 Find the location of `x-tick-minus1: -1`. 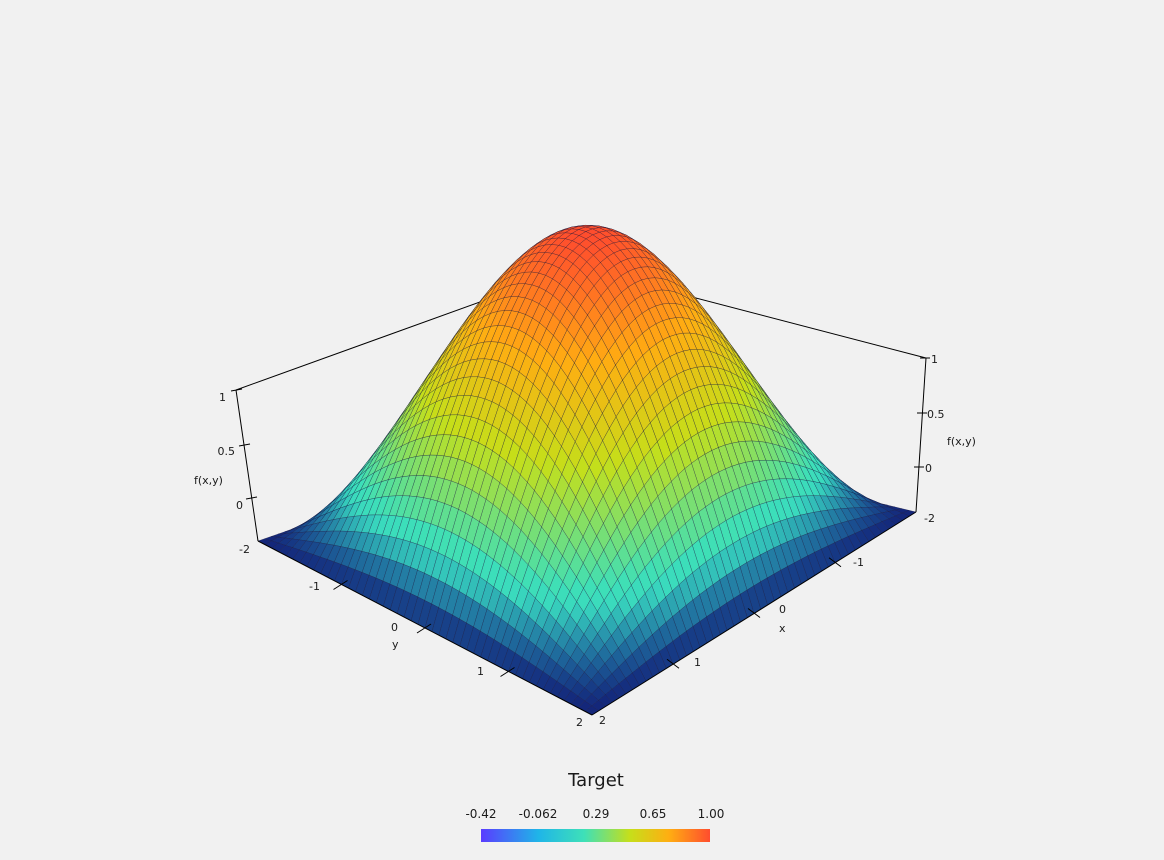

x-tick-minus1: -1 is located at coordinates (858, 562).